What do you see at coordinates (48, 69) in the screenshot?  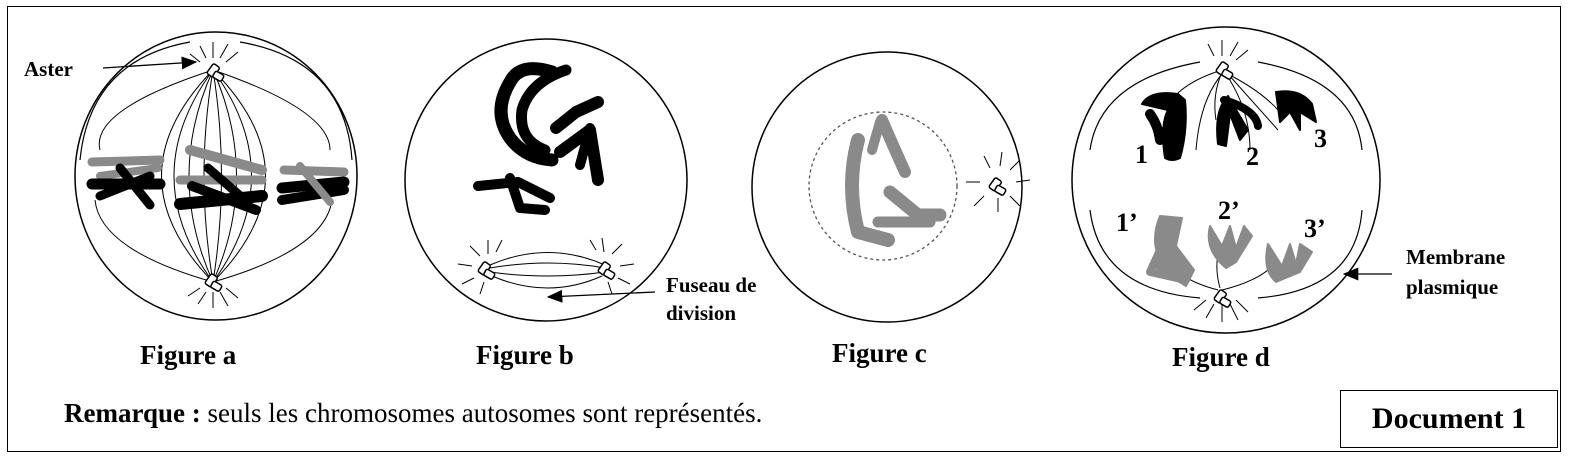 I see `aster-label: Aster` at bounding box center [48, 69].